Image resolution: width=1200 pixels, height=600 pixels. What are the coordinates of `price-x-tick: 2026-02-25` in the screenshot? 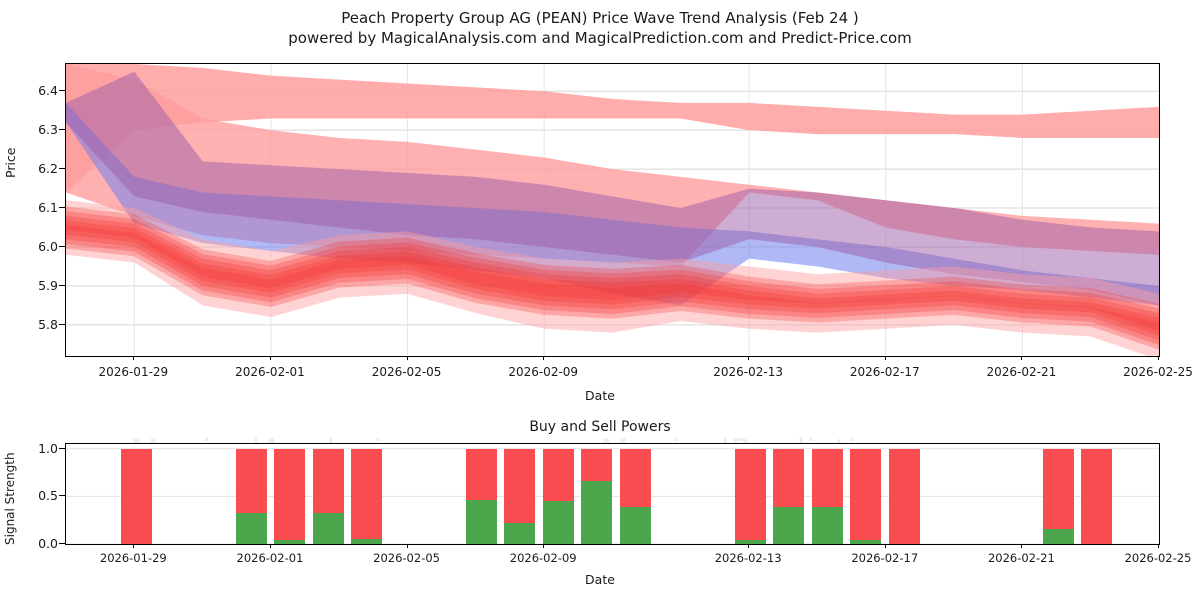 It's located at (1158, 372).